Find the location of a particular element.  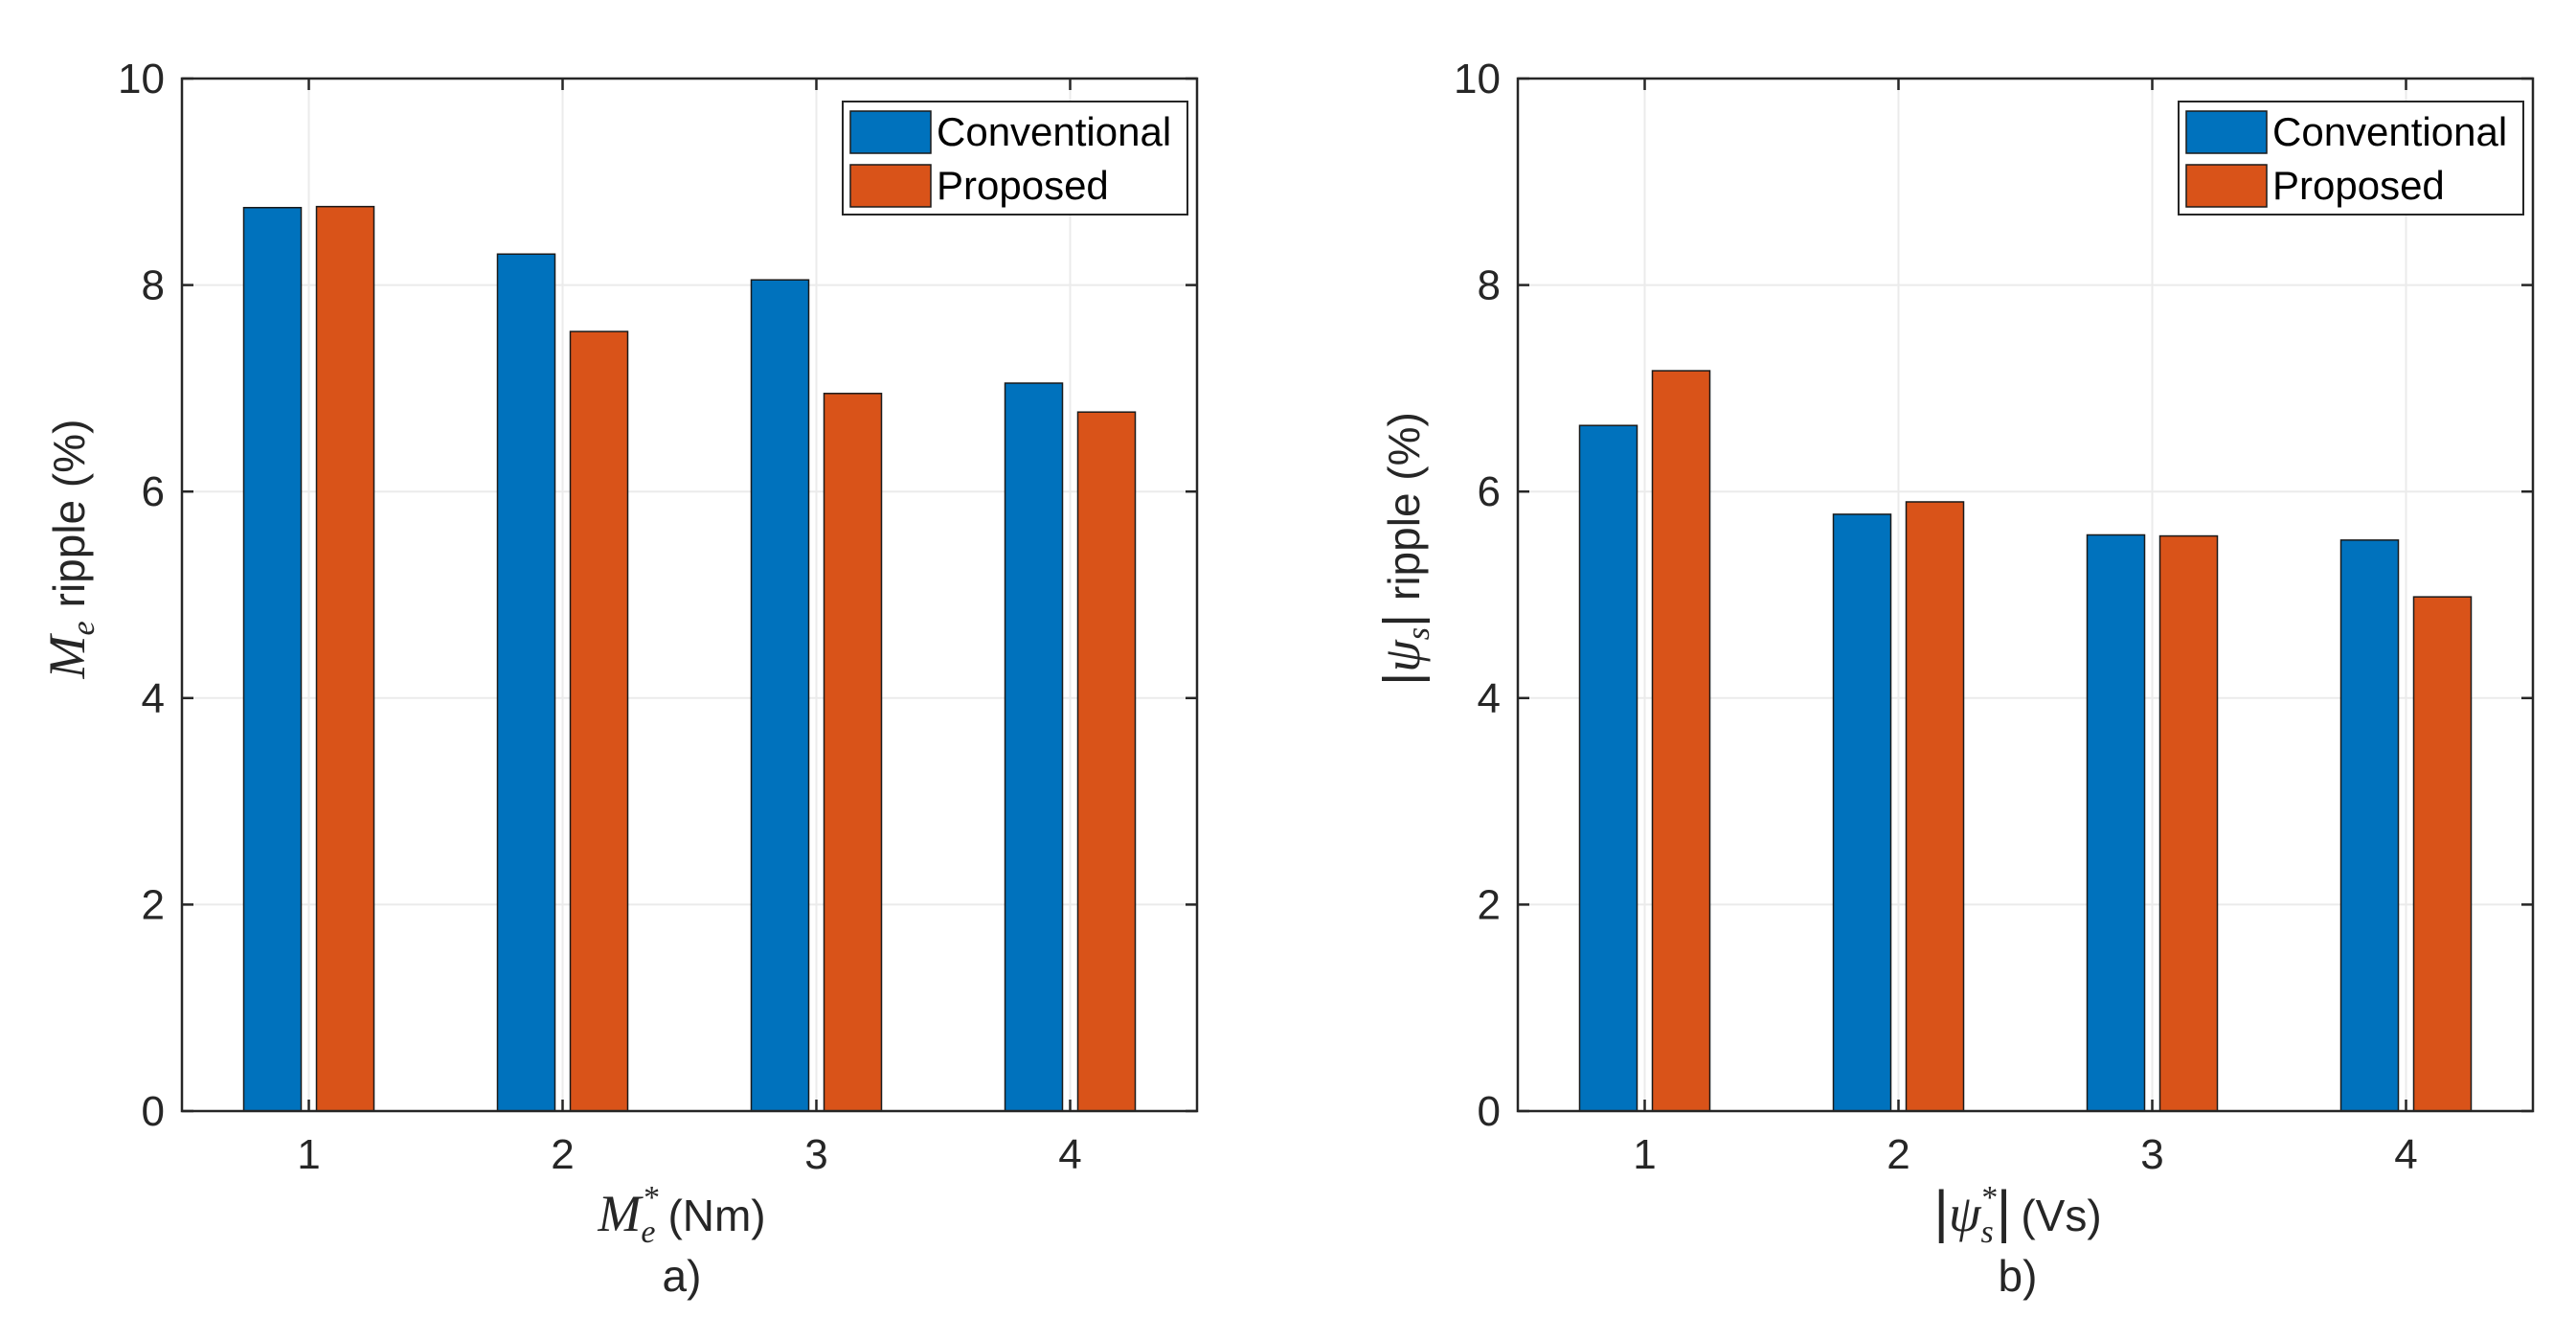

legend-a: Conventional Proposed is located at coordinates (1015, 158).